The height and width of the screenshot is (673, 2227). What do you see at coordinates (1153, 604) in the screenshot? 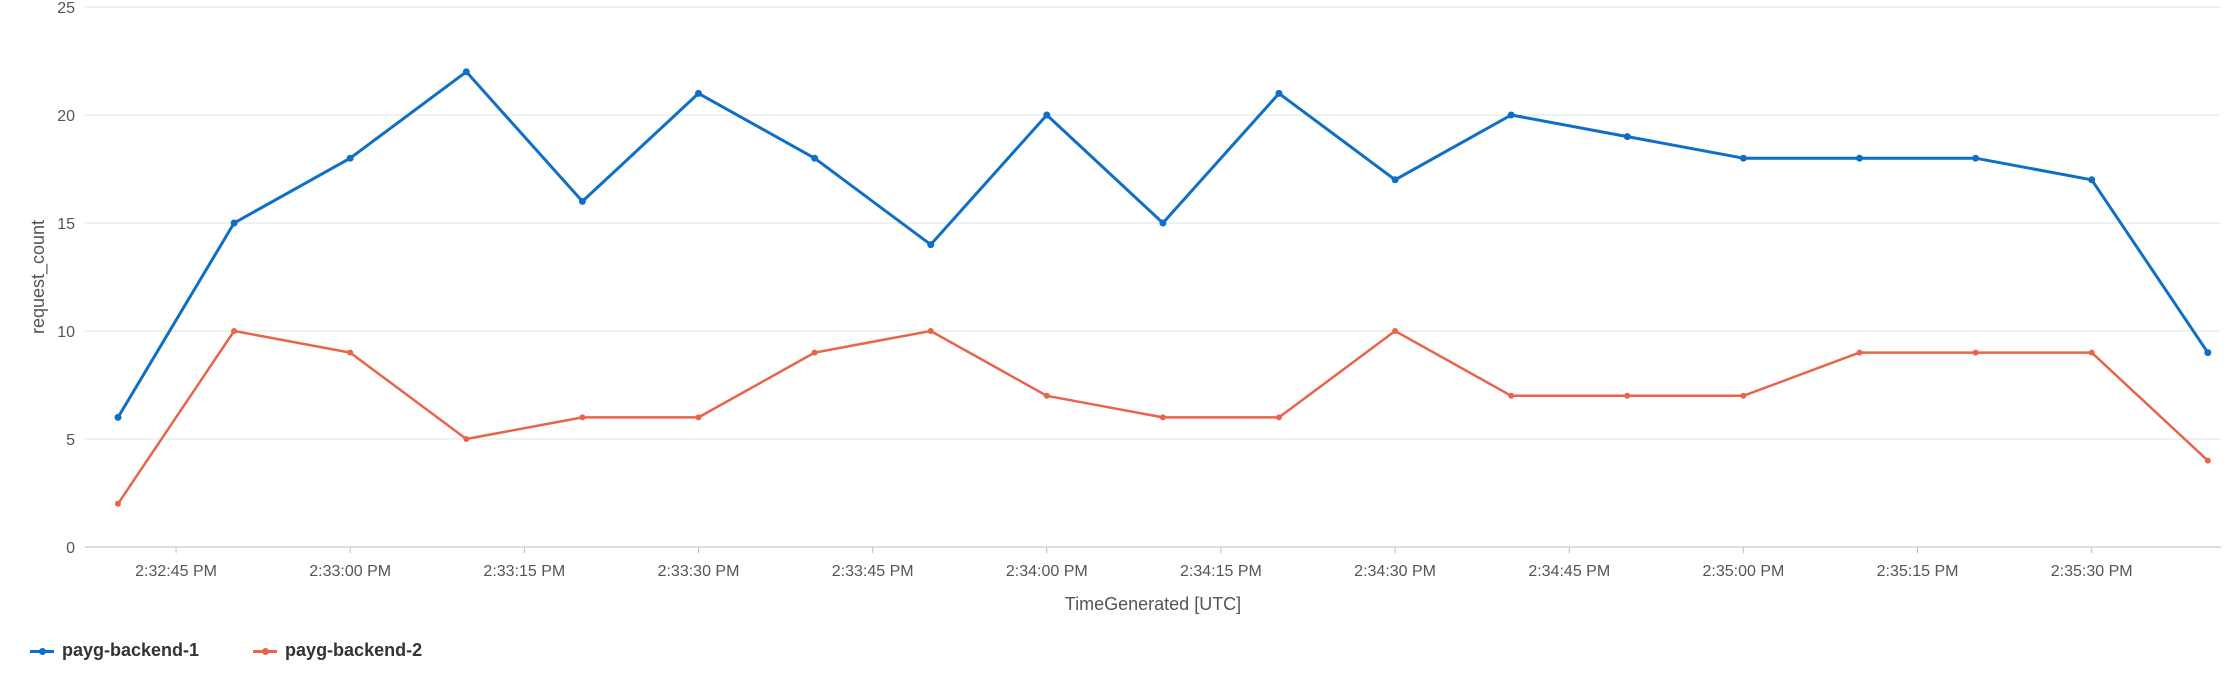
I see `x-axis-title: TimeGenerated [UTC]` at bounding box center [1153, 604].